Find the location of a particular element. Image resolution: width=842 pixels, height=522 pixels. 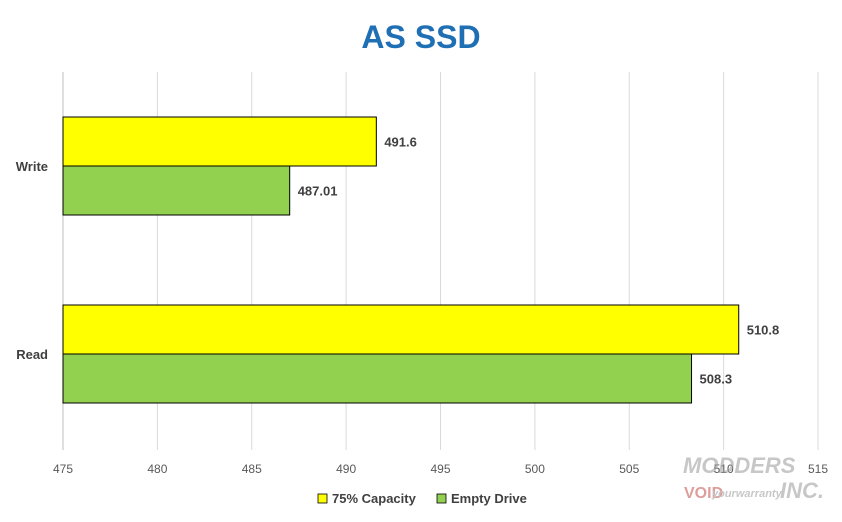

category-label: Write is located at coordinates (32, 166).